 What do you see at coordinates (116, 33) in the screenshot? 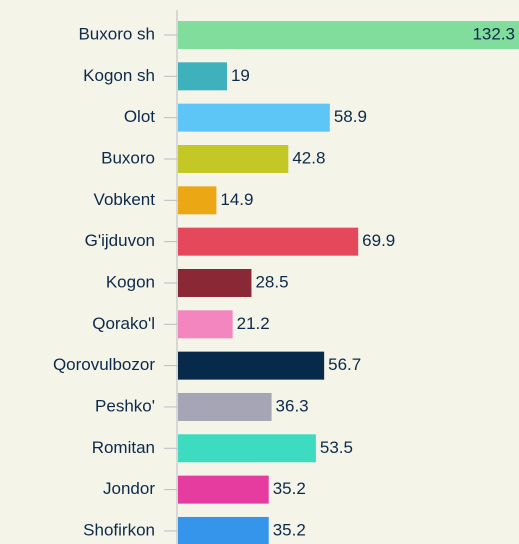
I see `y-tick-label: Buxoro sh` at bounding box center [116, 33].